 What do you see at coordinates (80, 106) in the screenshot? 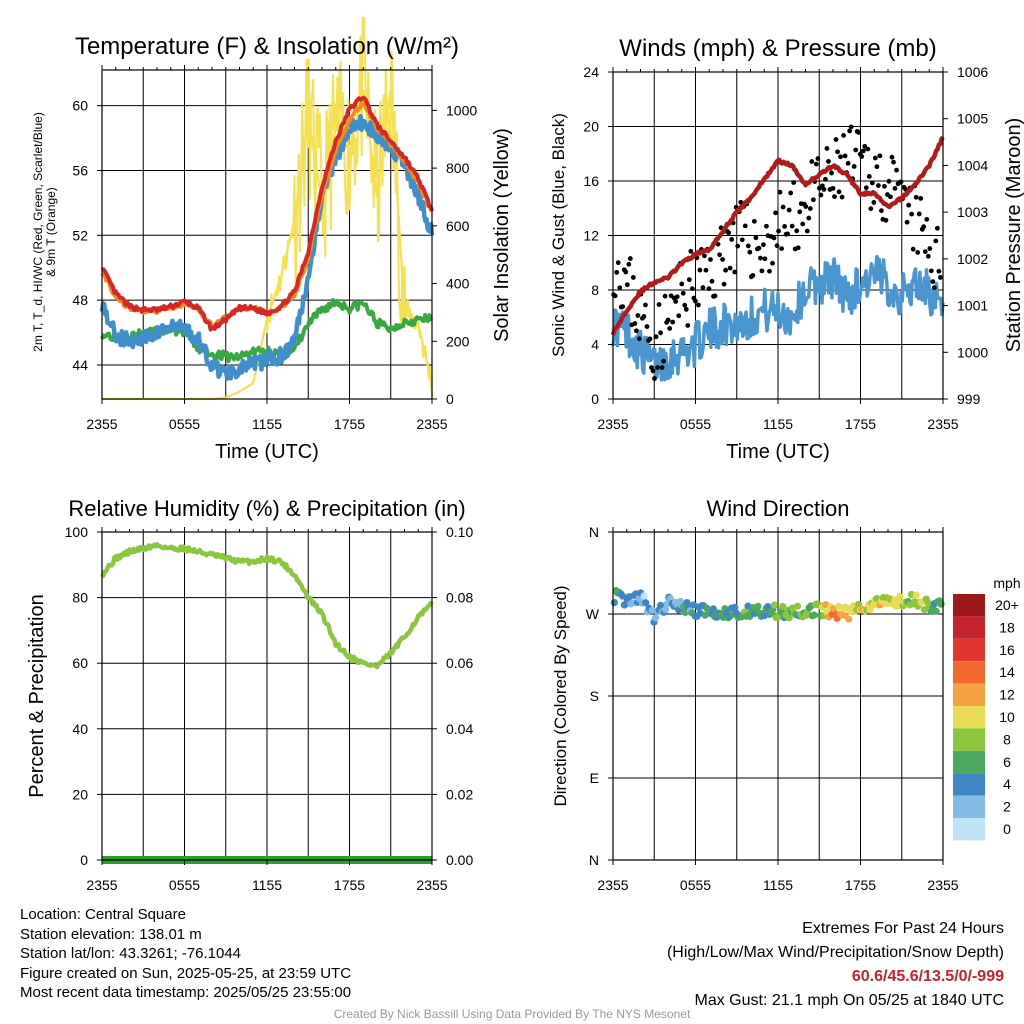
I see `y-tick-label-left: 60` at bounding box center [80, 106].